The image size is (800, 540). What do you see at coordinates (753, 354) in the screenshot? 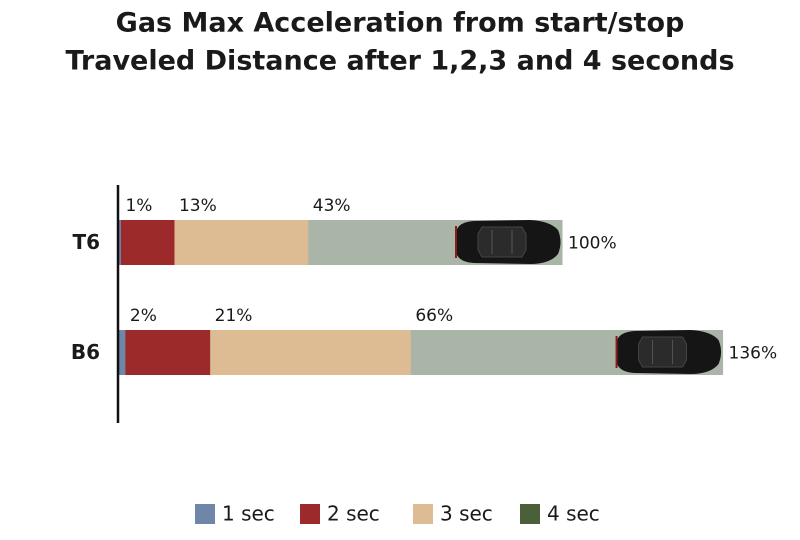
I see `value-label: 136%` at bounding box center [753, 354].